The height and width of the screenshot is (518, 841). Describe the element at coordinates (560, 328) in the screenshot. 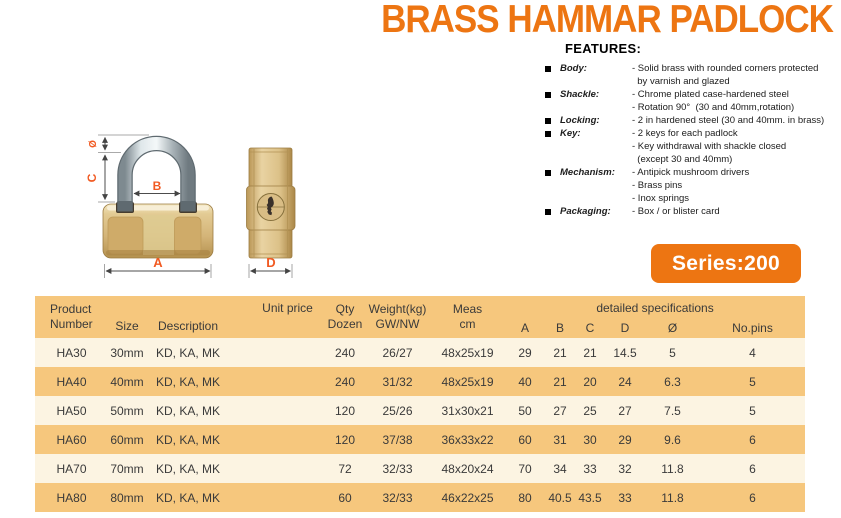

I see `col-header-B: B` at that location.